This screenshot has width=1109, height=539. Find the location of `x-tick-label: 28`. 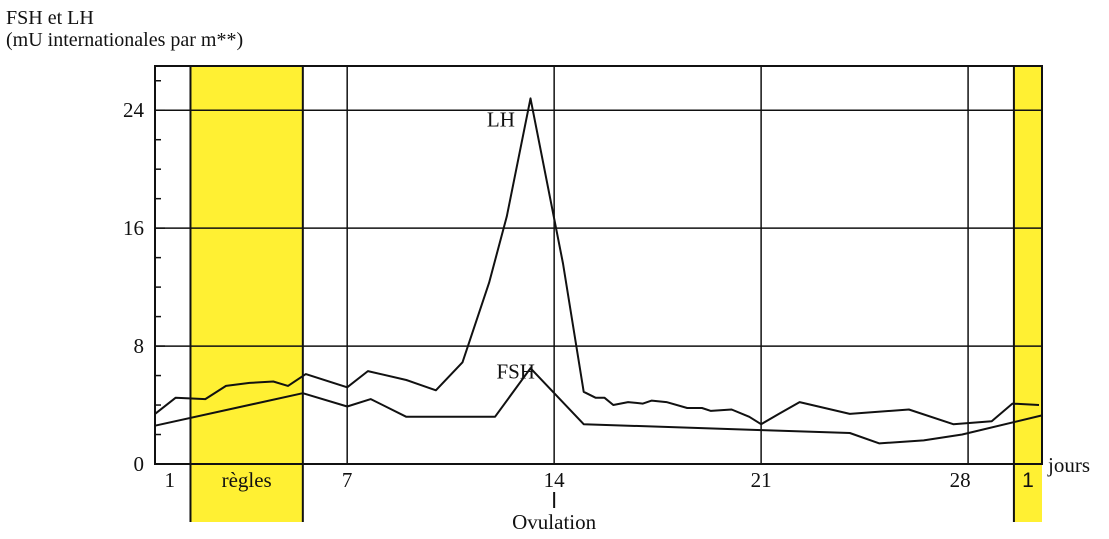

x-tick-label: 28 is located at coordinates (960, 480).